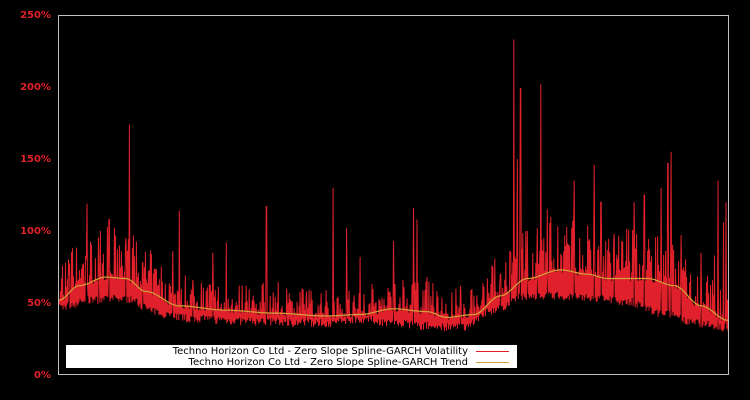 The height and width of the screenshot is (400, 750). What do you see at coordinates (42, 375) in the screenshot?
I see `y-tick-label: 0%` at bounding box center [42, 375].